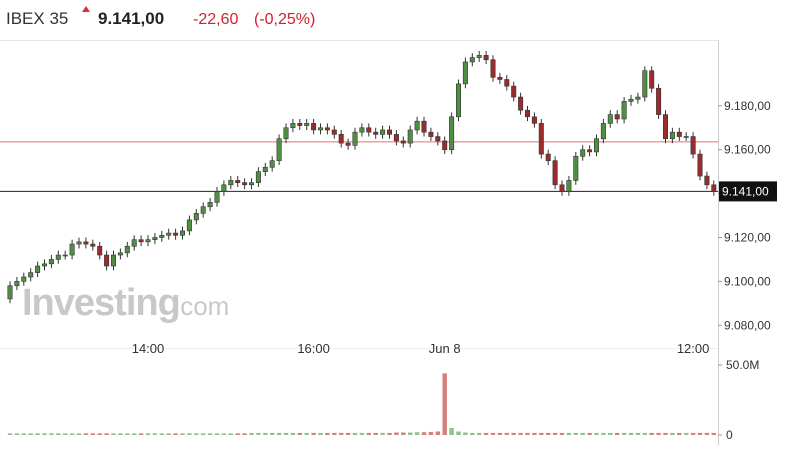 This screenshot has height=462, width=789. What do you see at coordinates (131, 18) in the screenshot?
I see `last-price: 9.141,00` at bounding box center [131, 18].